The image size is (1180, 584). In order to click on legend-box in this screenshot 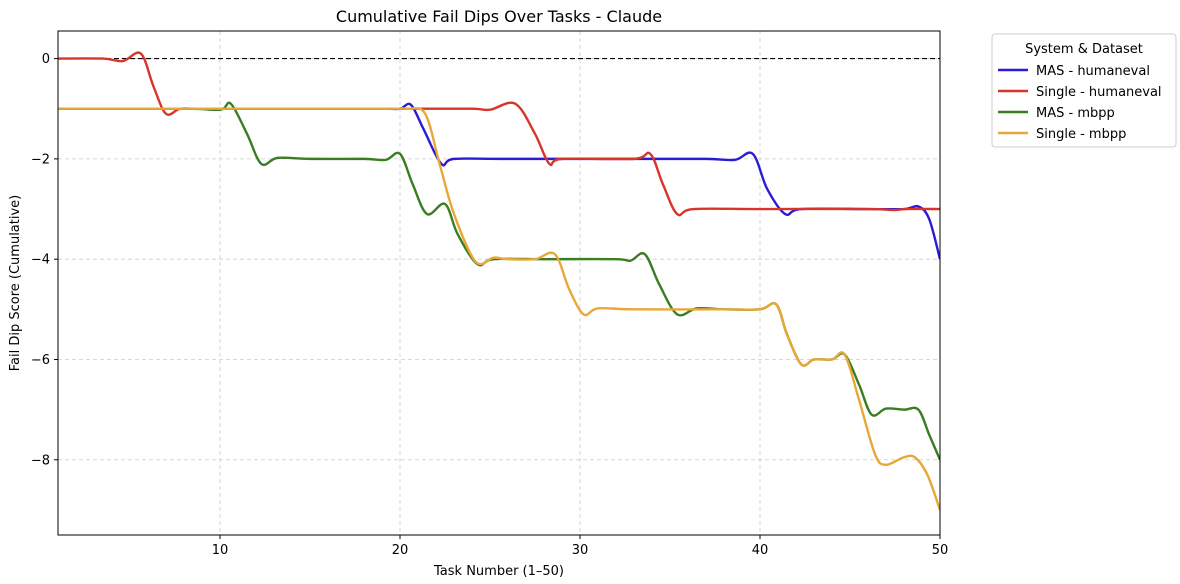, I will do `click(1084, 90)`.